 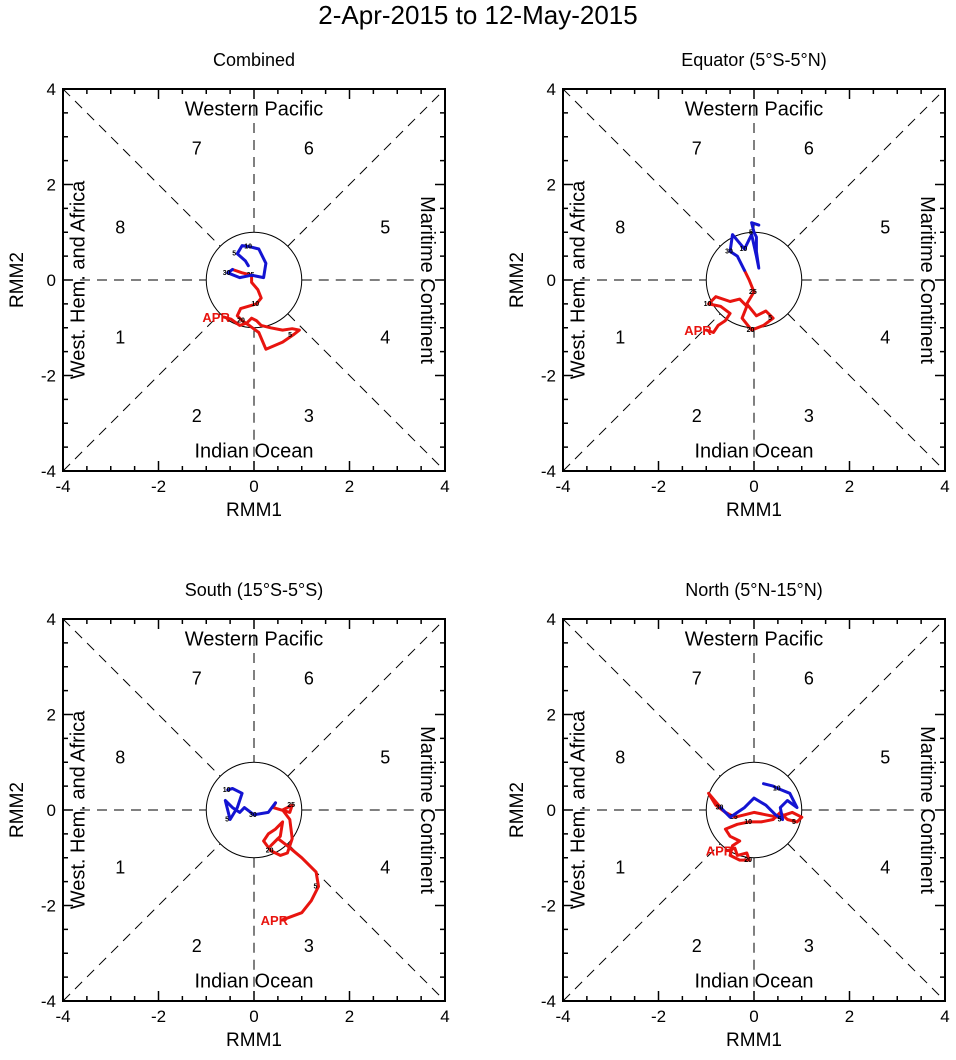 I want to click on panel-title: Combined, so click(x=254, y=60).